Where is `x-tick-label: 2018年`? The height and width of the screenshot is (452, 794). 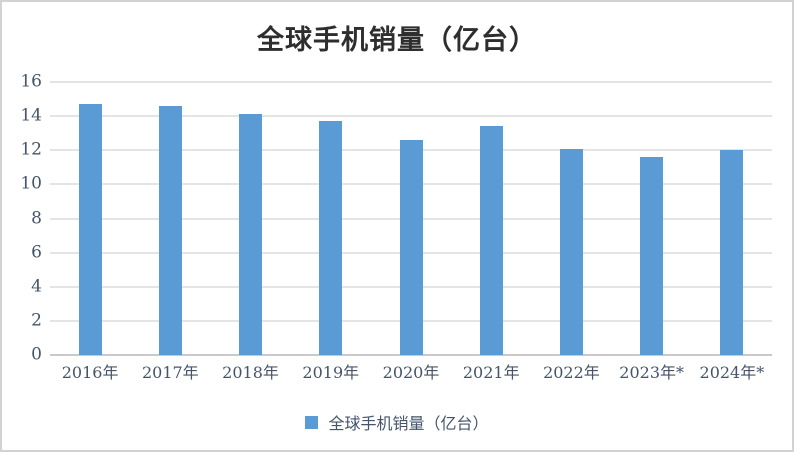
x-tick-label: 2018年 is located at coordinates (250, 372).